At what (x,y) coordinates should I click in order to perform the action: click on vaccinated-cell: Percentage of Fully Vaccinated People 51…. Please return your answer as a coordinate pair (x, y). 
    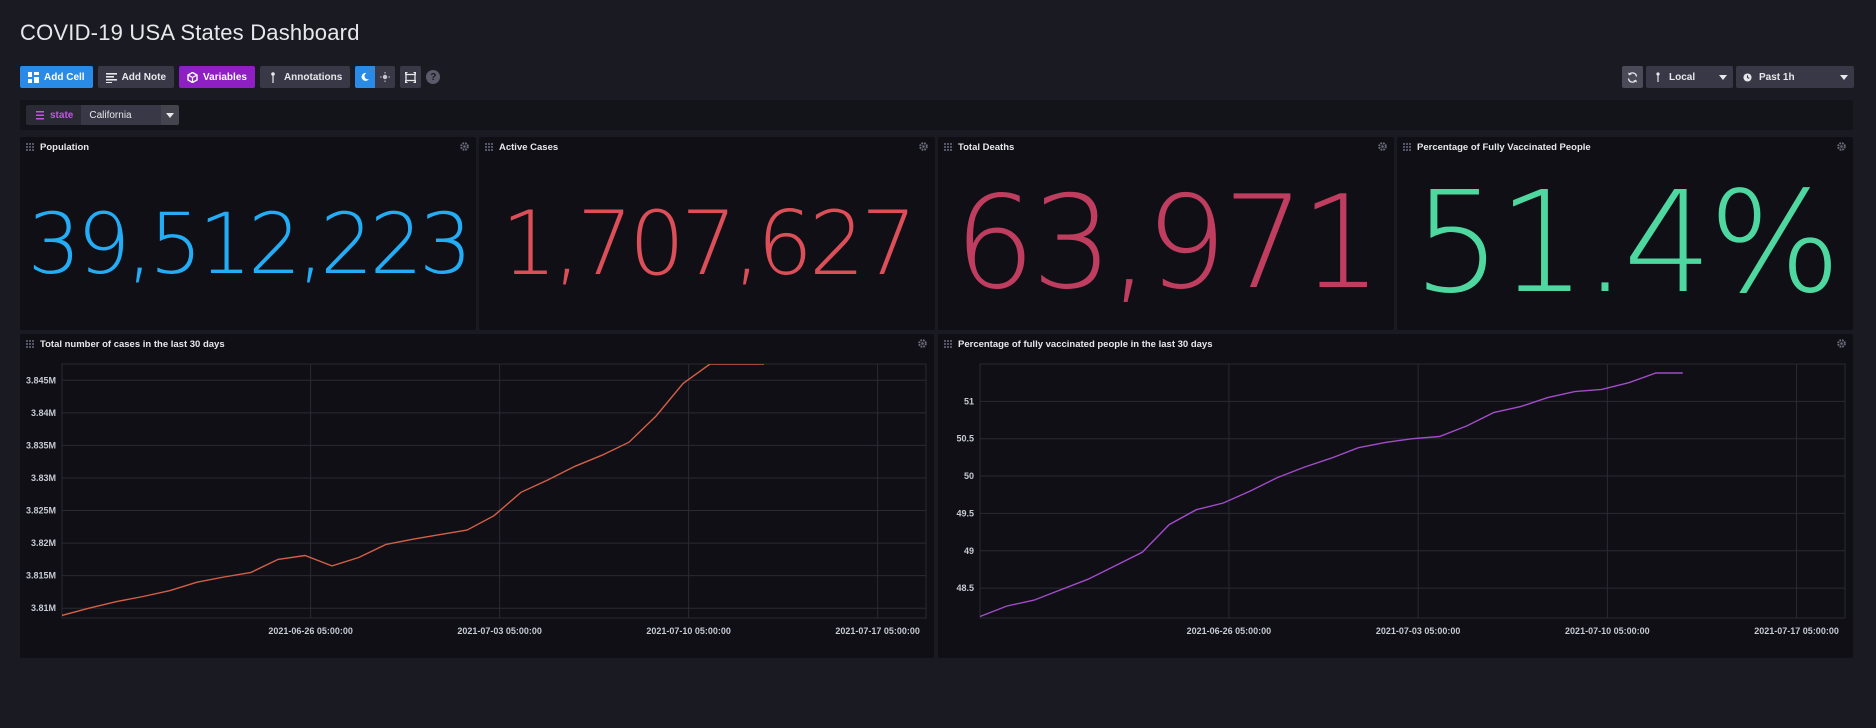
    Looking at the image, I should click on (1625, 233).